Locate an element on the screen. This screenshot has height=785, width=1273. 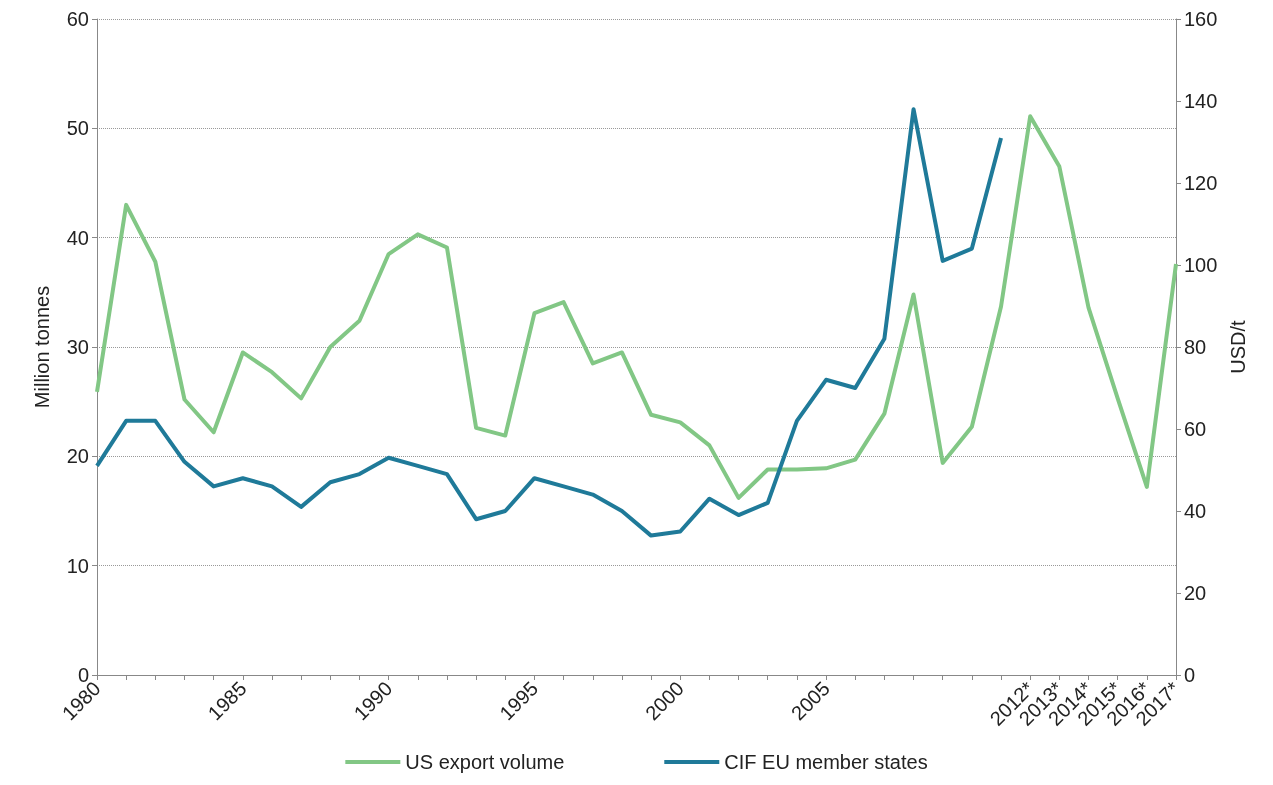
y-tick-label: 20 is located at coordinates (77, 456).